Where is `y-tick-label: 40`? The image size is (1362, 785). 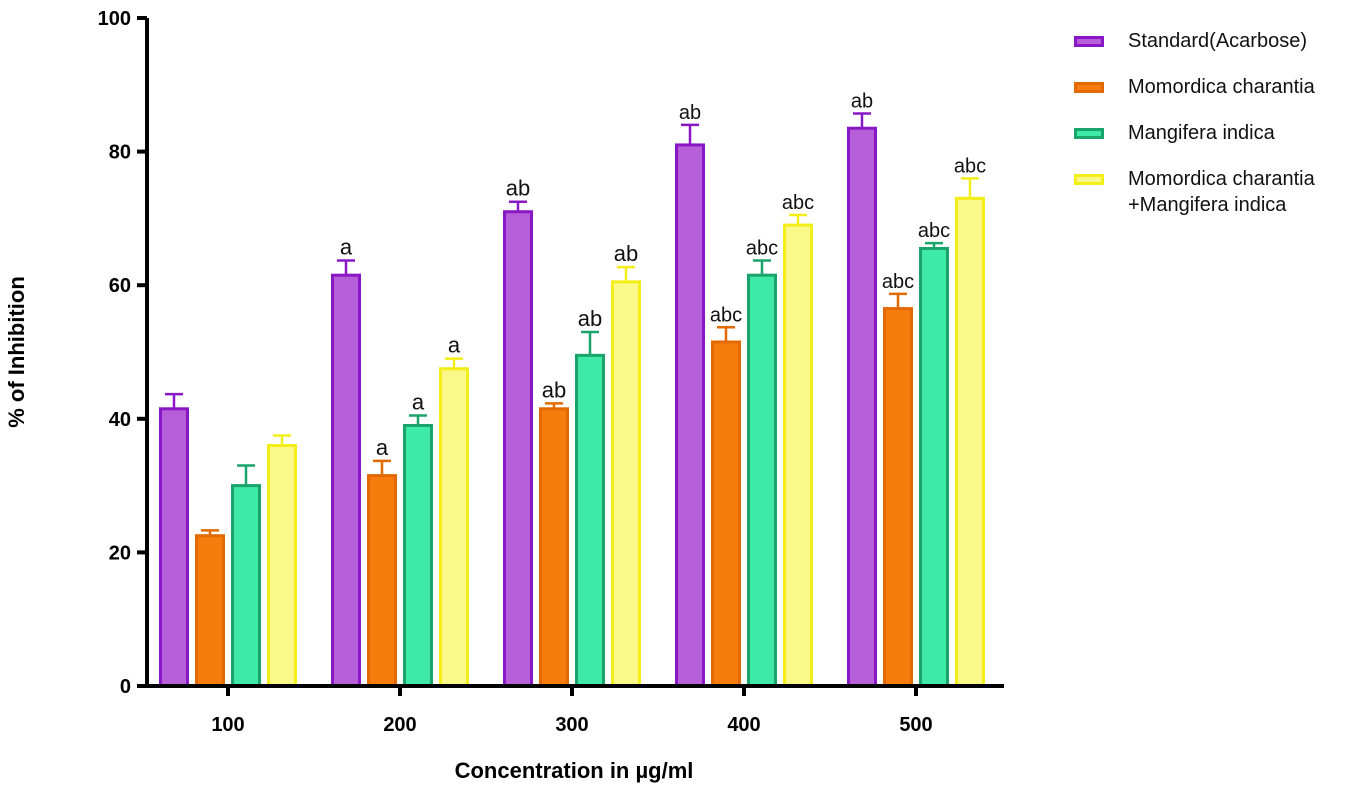 y-tick-label: 40 is located at coordinates (120, 420).